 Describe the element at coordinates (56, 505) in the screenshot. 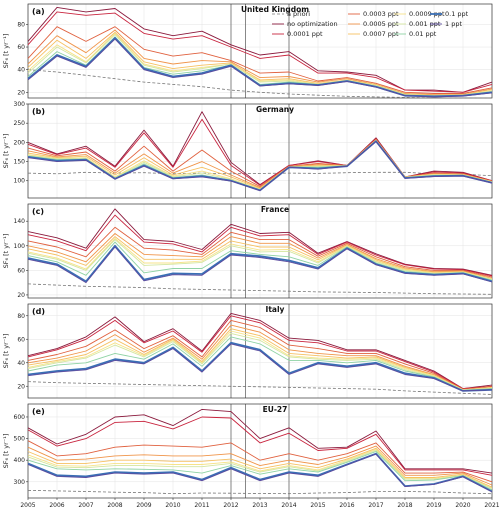

I see `x-tick-label: 2006` at that location.